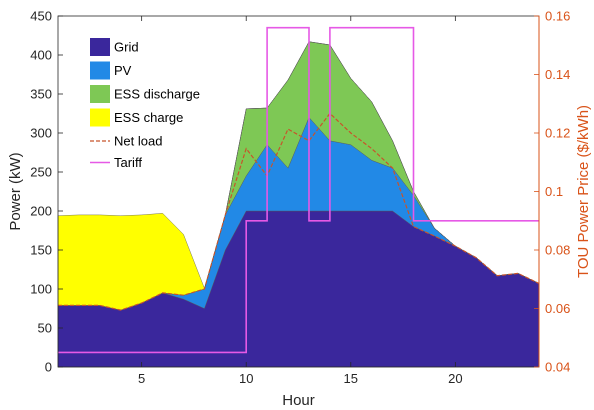  Describe the element at coordinates (141, 378) in the screenshot. I see `x-tick-label: 5` at that location.